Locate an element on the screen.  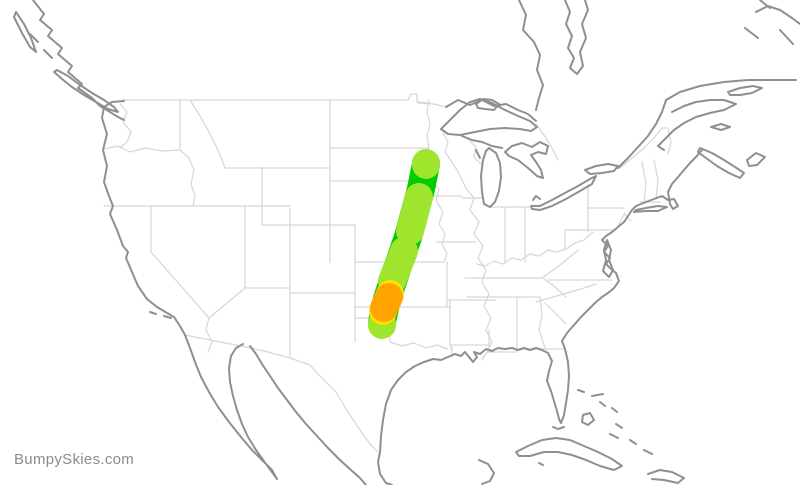
florida-keys is located at coordinates (558, 428).